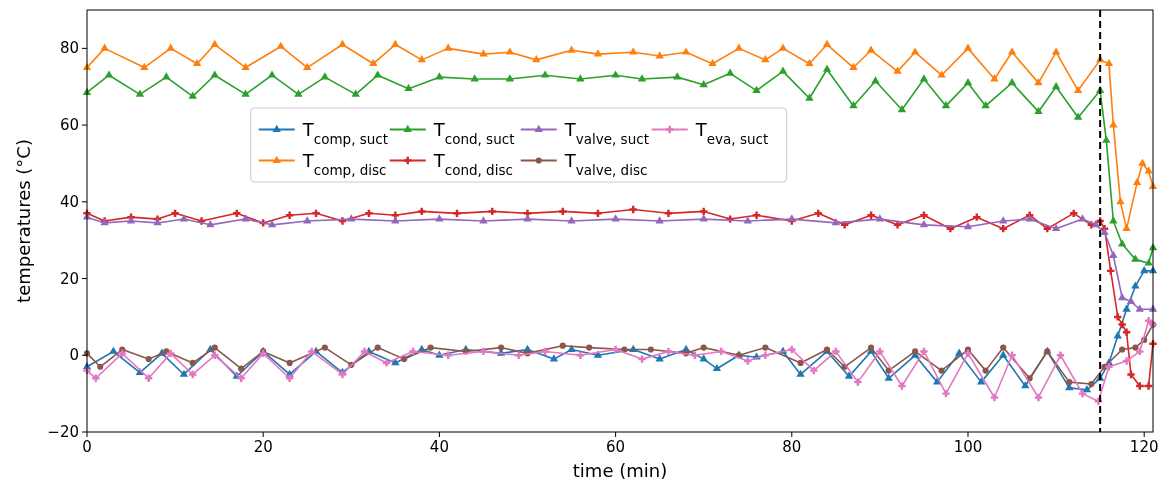 The height and width of the screenshot is (495, 1170). What do you see at coordinates (345, 132) in the screenshot?
I see `legend-label: T$_{comp, suct}$` at bounding box center [345, 132].